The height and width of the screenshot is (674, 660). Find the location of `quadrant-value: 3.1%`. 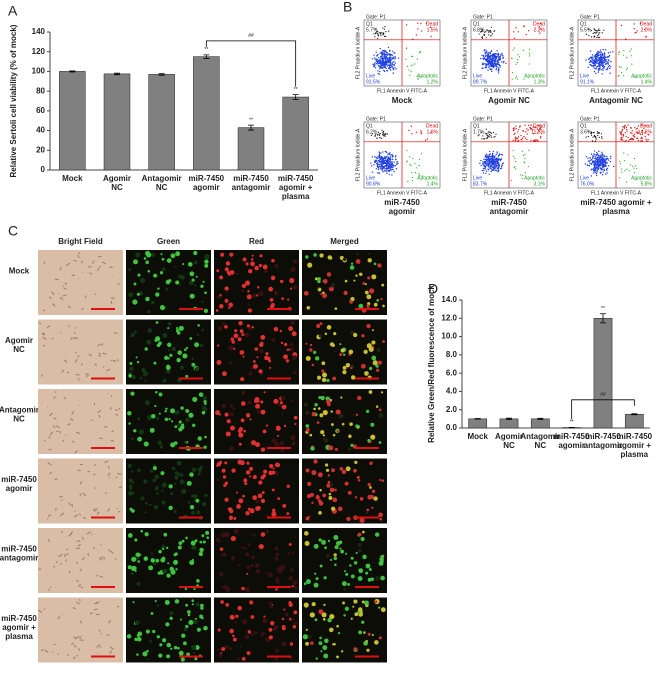

quadrant-value: 3.1% is located at coordinates (540, 184).